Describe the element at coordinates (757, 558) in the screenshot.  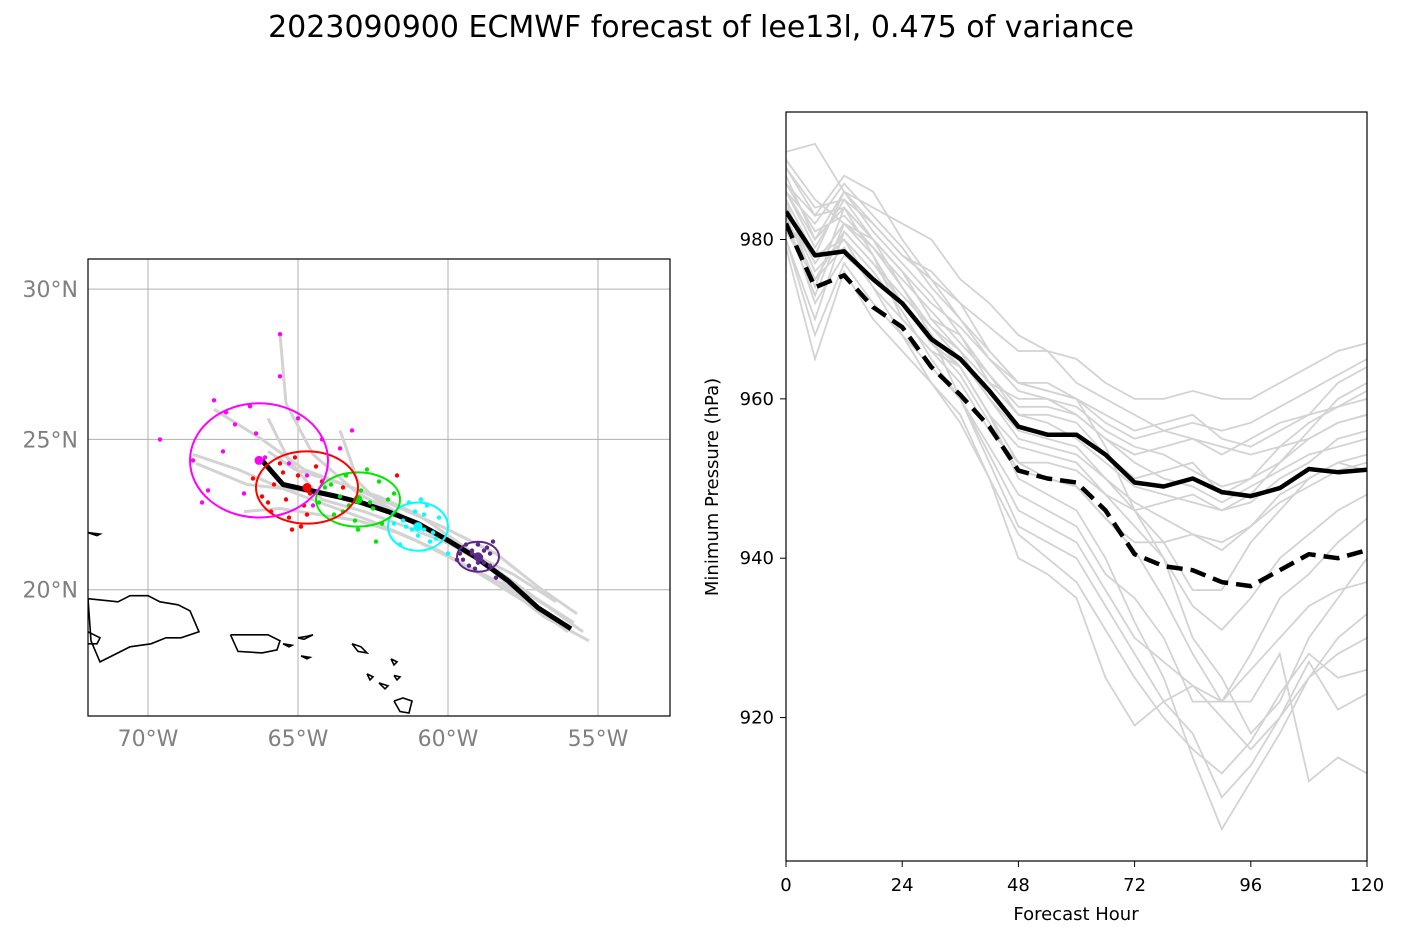
I see `pressure-y-tick-label: 940` at that location.